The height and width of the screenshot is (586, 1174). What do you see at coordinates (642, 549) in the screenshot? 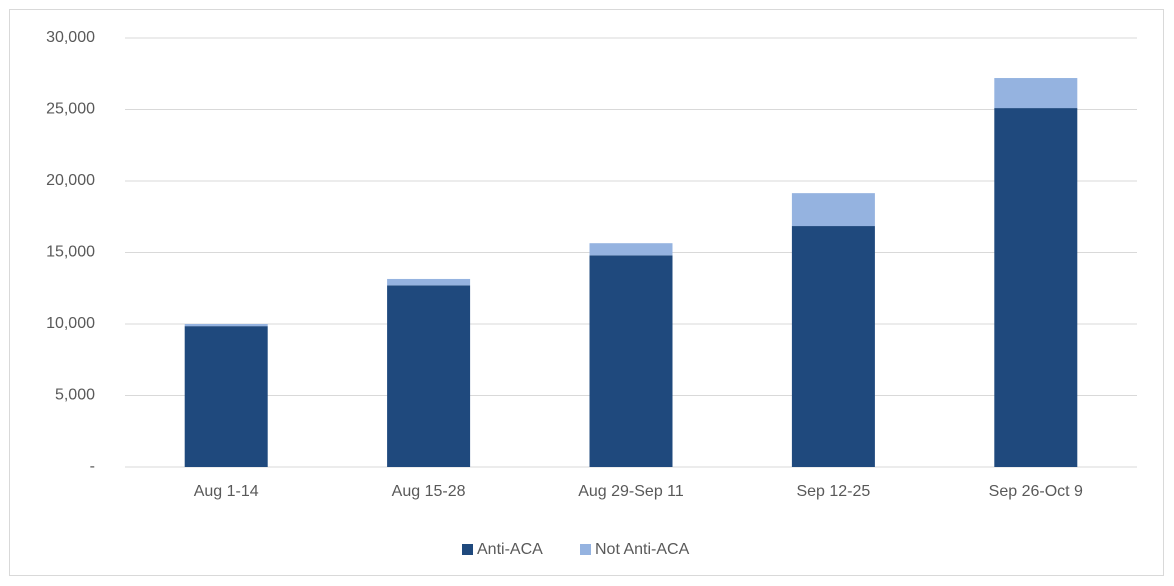
I see `legend-label: Not Anti-ACA` at bounding box center [642, 549].